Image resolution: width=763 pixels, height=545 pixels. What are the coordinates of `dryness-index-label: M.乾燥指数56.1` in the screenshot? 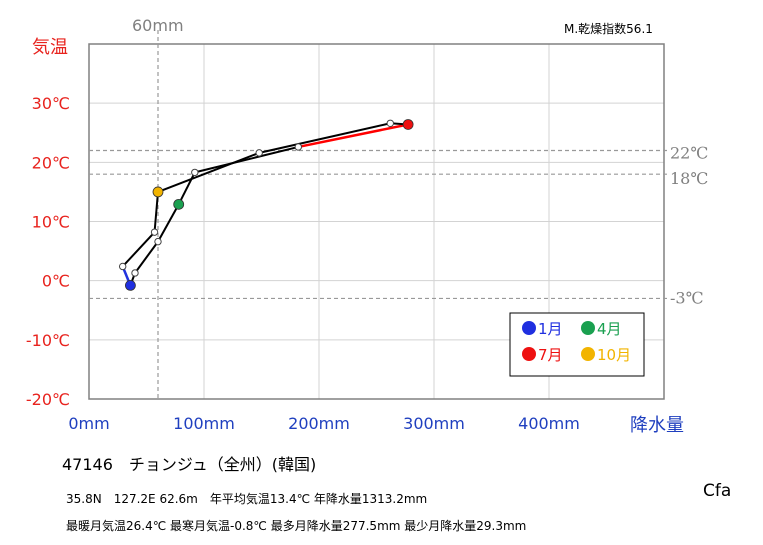 It's located at (608, 29).